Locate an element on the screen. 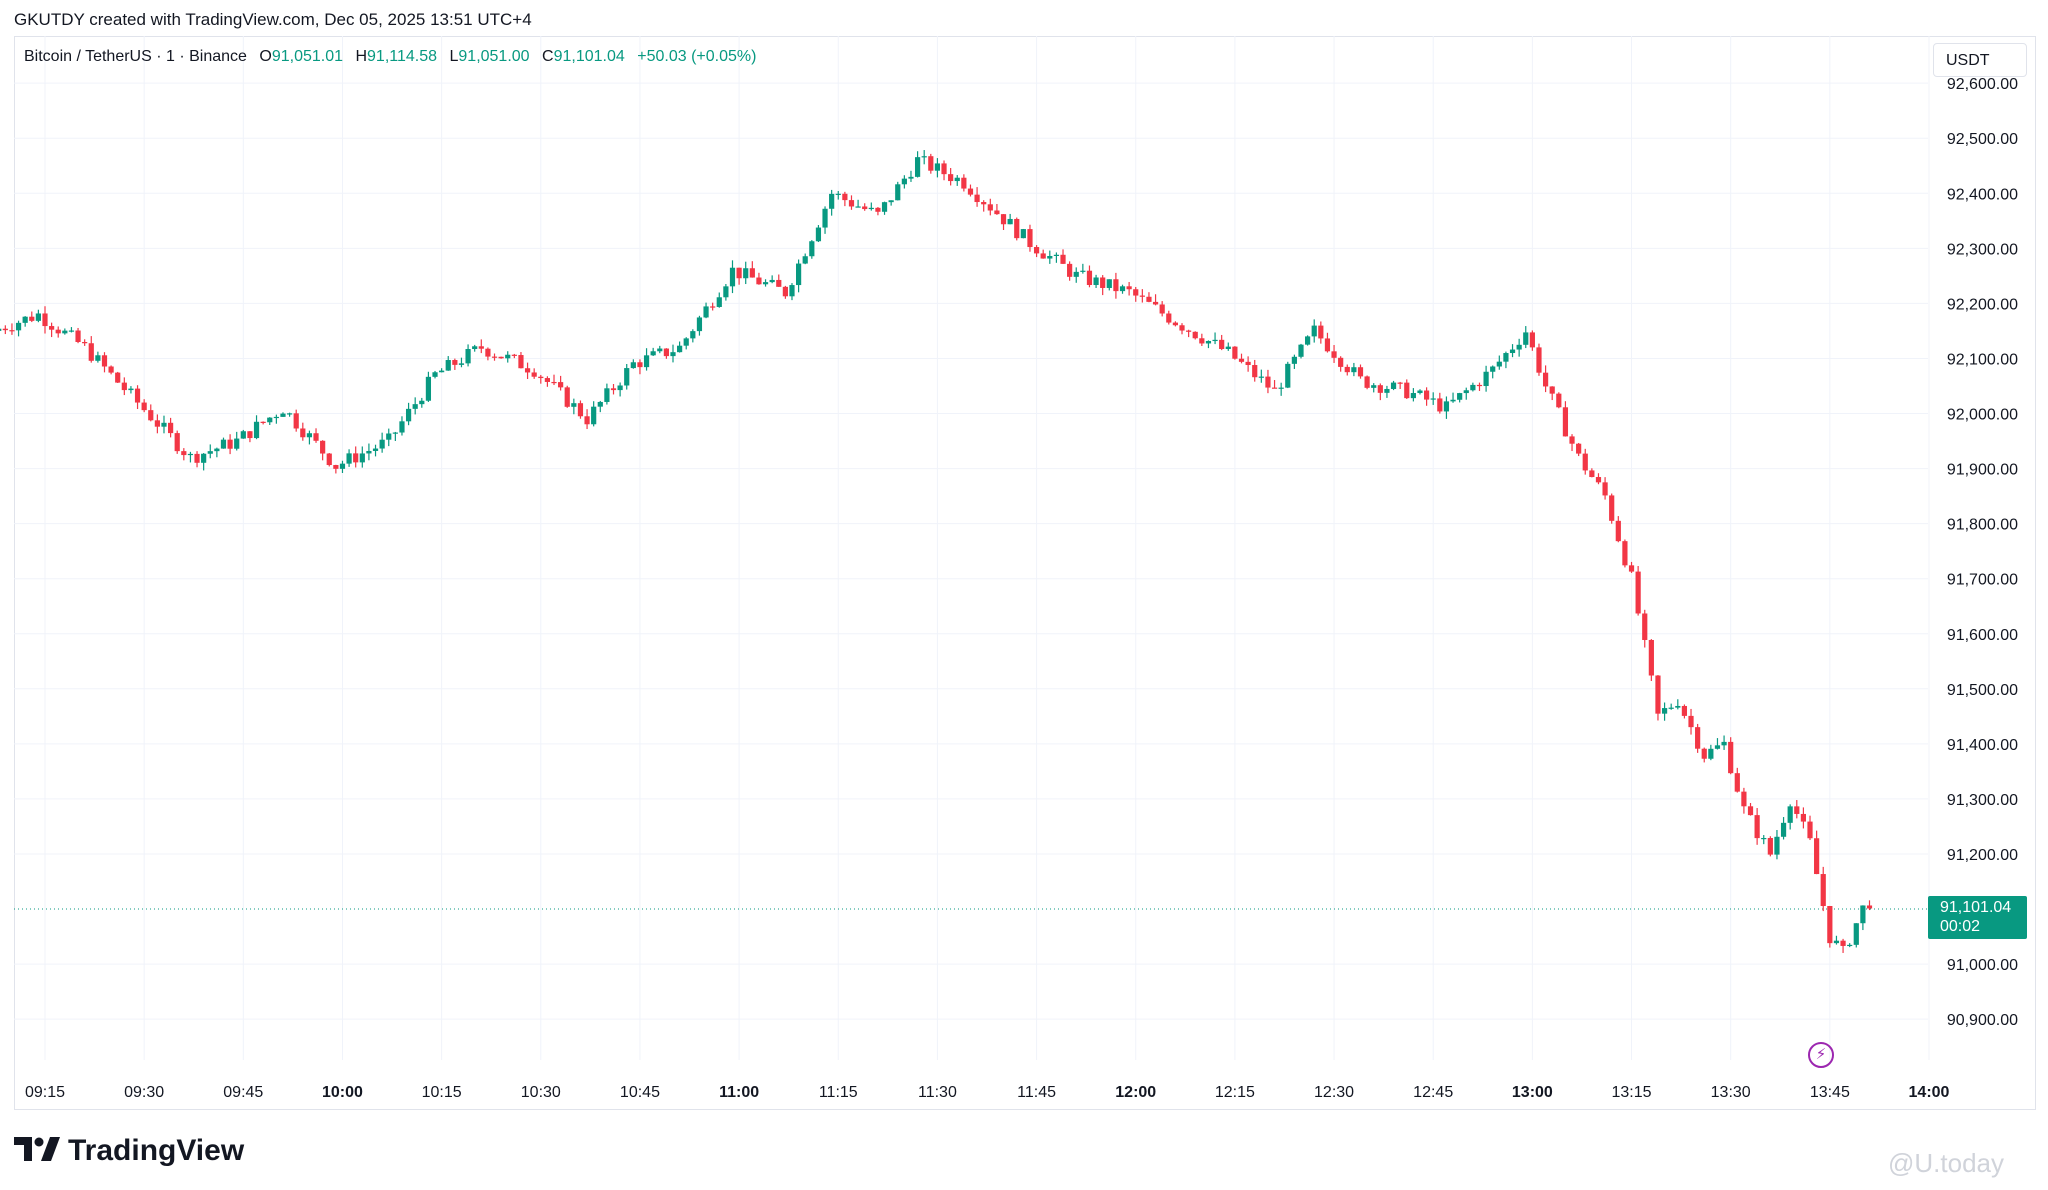 Image resolution: width=2048 pixels, height=1190 pixels. time-tick-label: 11:00 is located at coordinates (739, 1092).